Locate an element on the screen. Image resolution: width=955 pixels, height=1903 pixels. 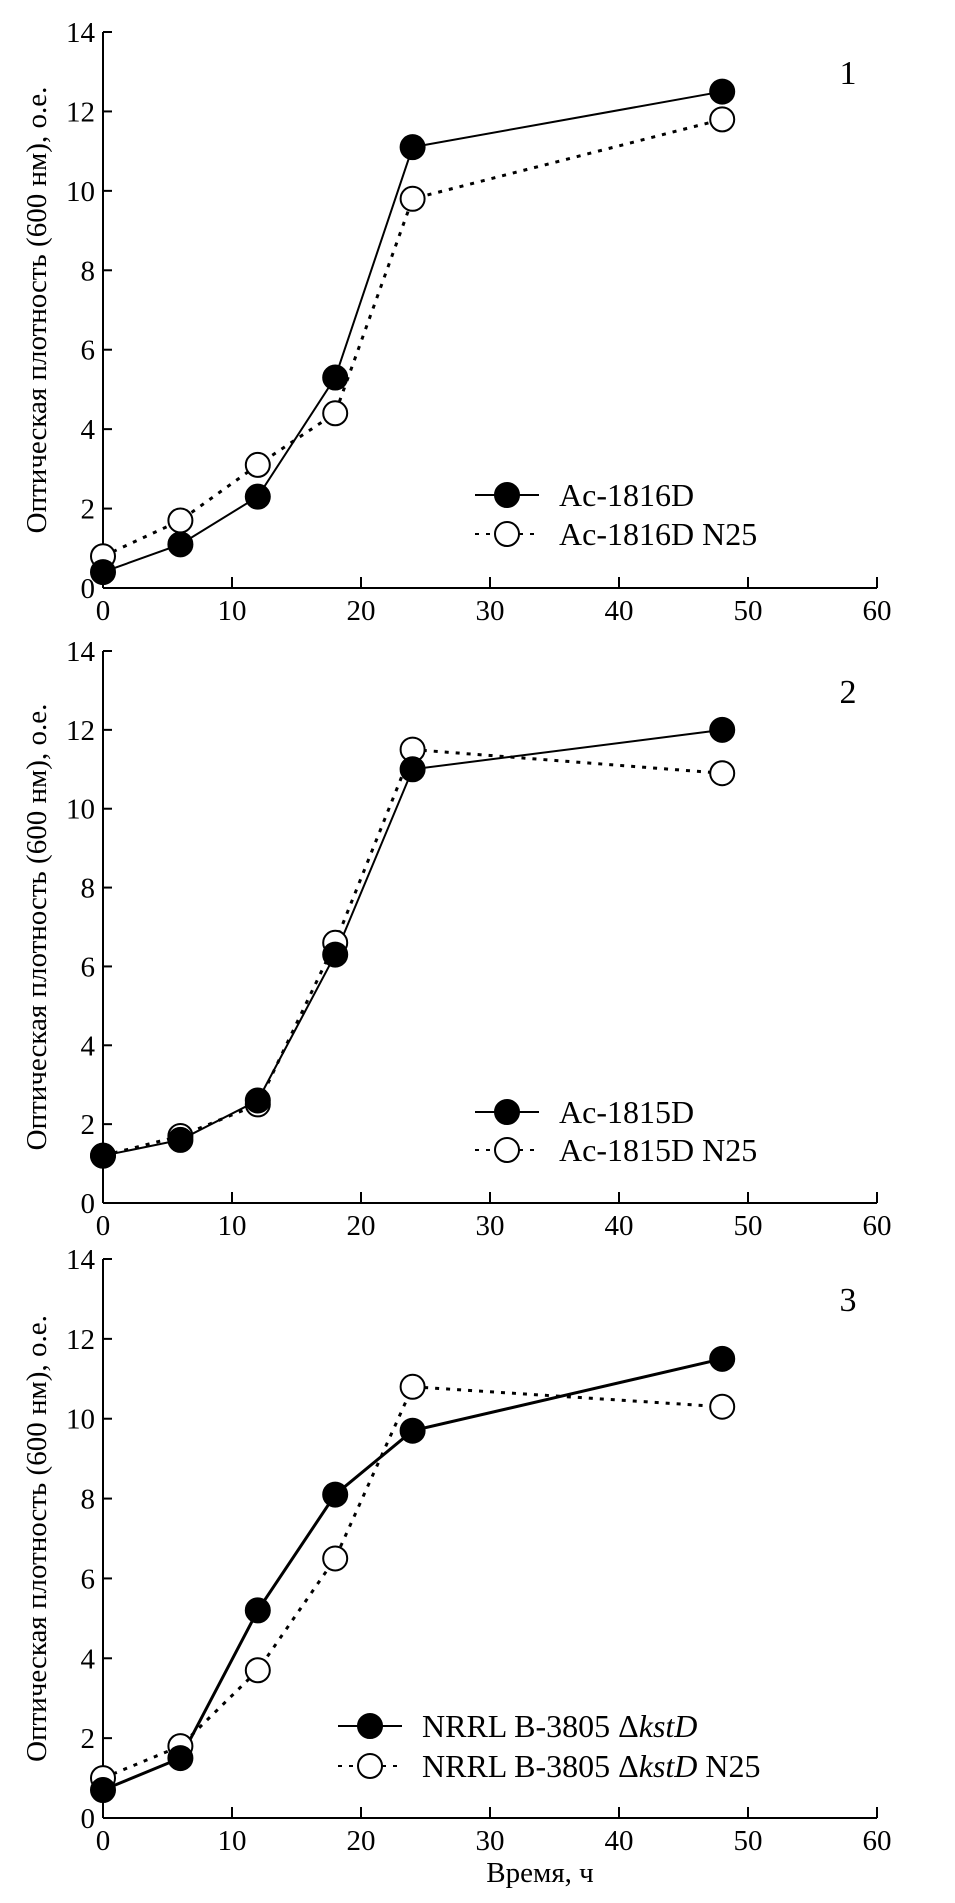
panel-number: 2 is located at coordinates (848, 692).